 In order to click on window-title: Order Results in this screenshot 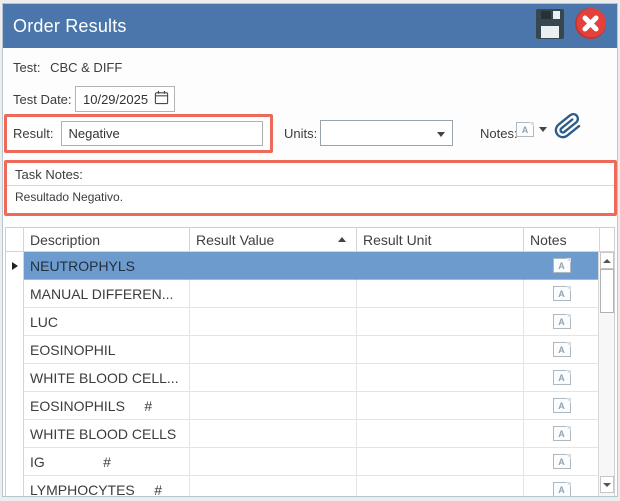, I will do `click(70, 25)`.